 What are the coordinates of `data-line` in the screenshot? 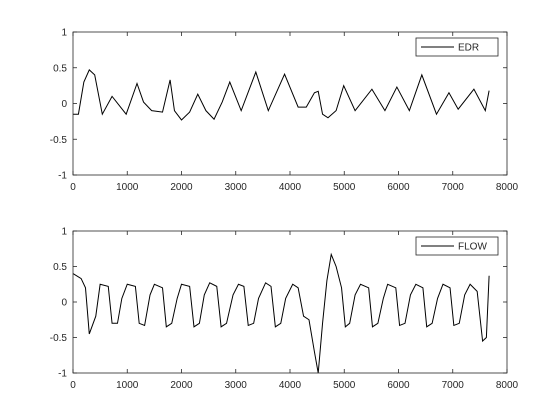 It's located at (281, 95).